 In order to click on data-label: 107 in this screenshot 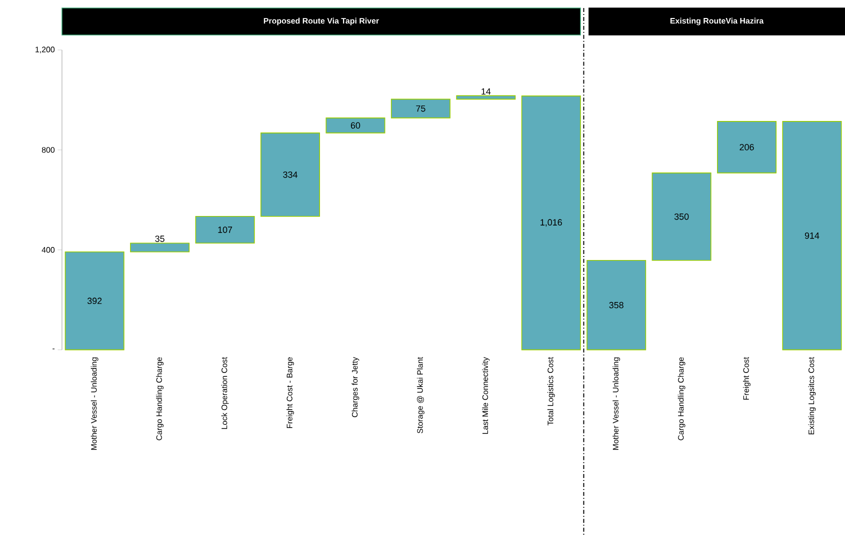, I will do `click(225, 229)`.